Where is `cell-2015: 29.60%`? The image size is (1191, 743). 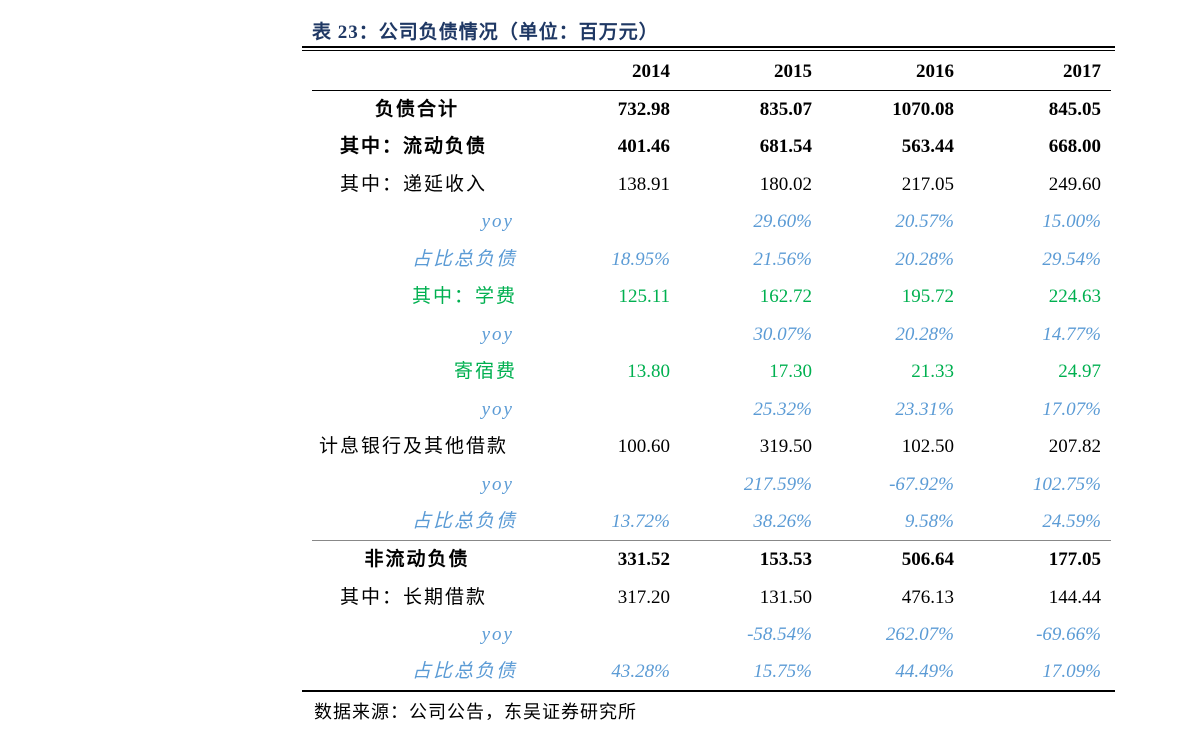
cell-2015: 29.60% is located at coordinates (782, 221).